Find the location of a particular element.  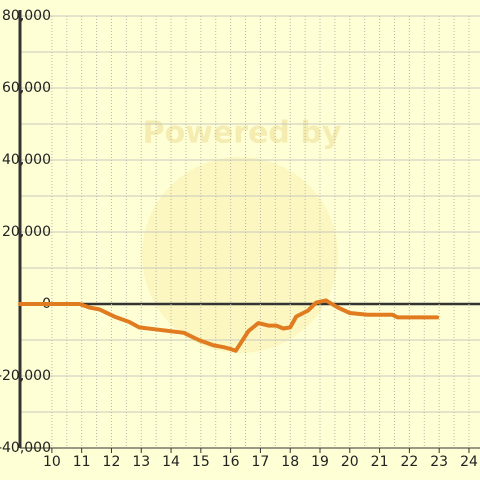

x-tick-label: 16 is located at coordinates (231, 462).